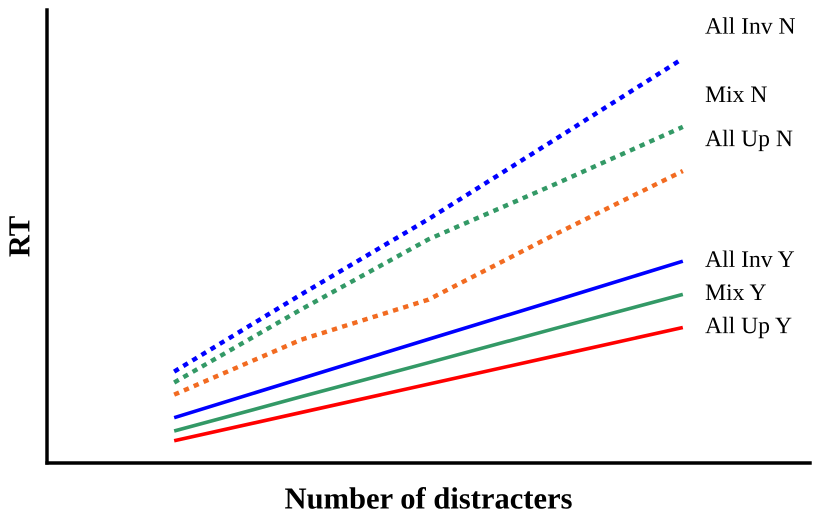  What do you see at coordinates (748, 327) in the screenshot?
I see `series-label: All Up Y` at bounding box center [748, 327].